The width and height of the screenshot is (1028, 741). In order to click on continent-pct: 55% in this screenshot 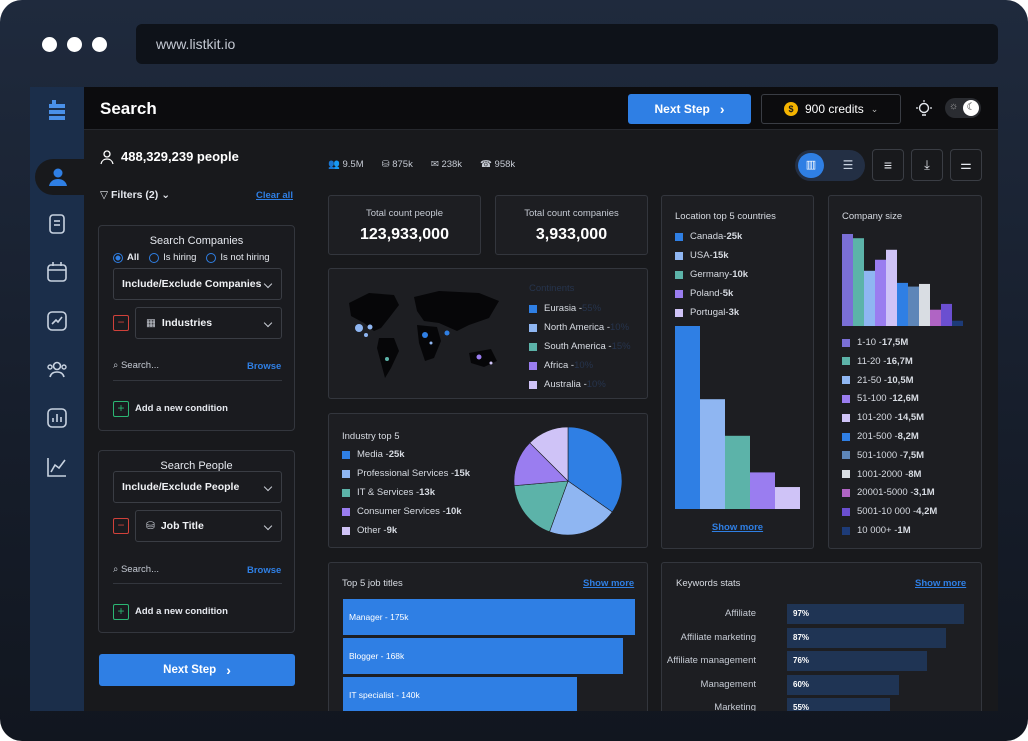, I will do `click(592, 308)`.